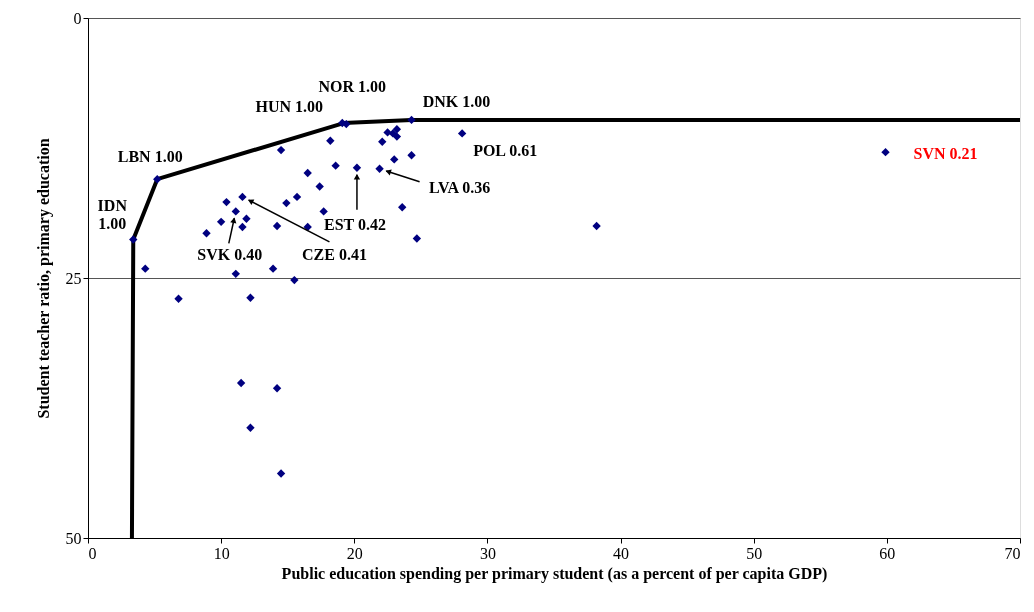 Image resolution: width=1034 pixels, height=612 pixels. What do you see at coordinates (354, 224) in the screenshot?
I see `annotation: EST 0.42` at bounding box center [354, 224].